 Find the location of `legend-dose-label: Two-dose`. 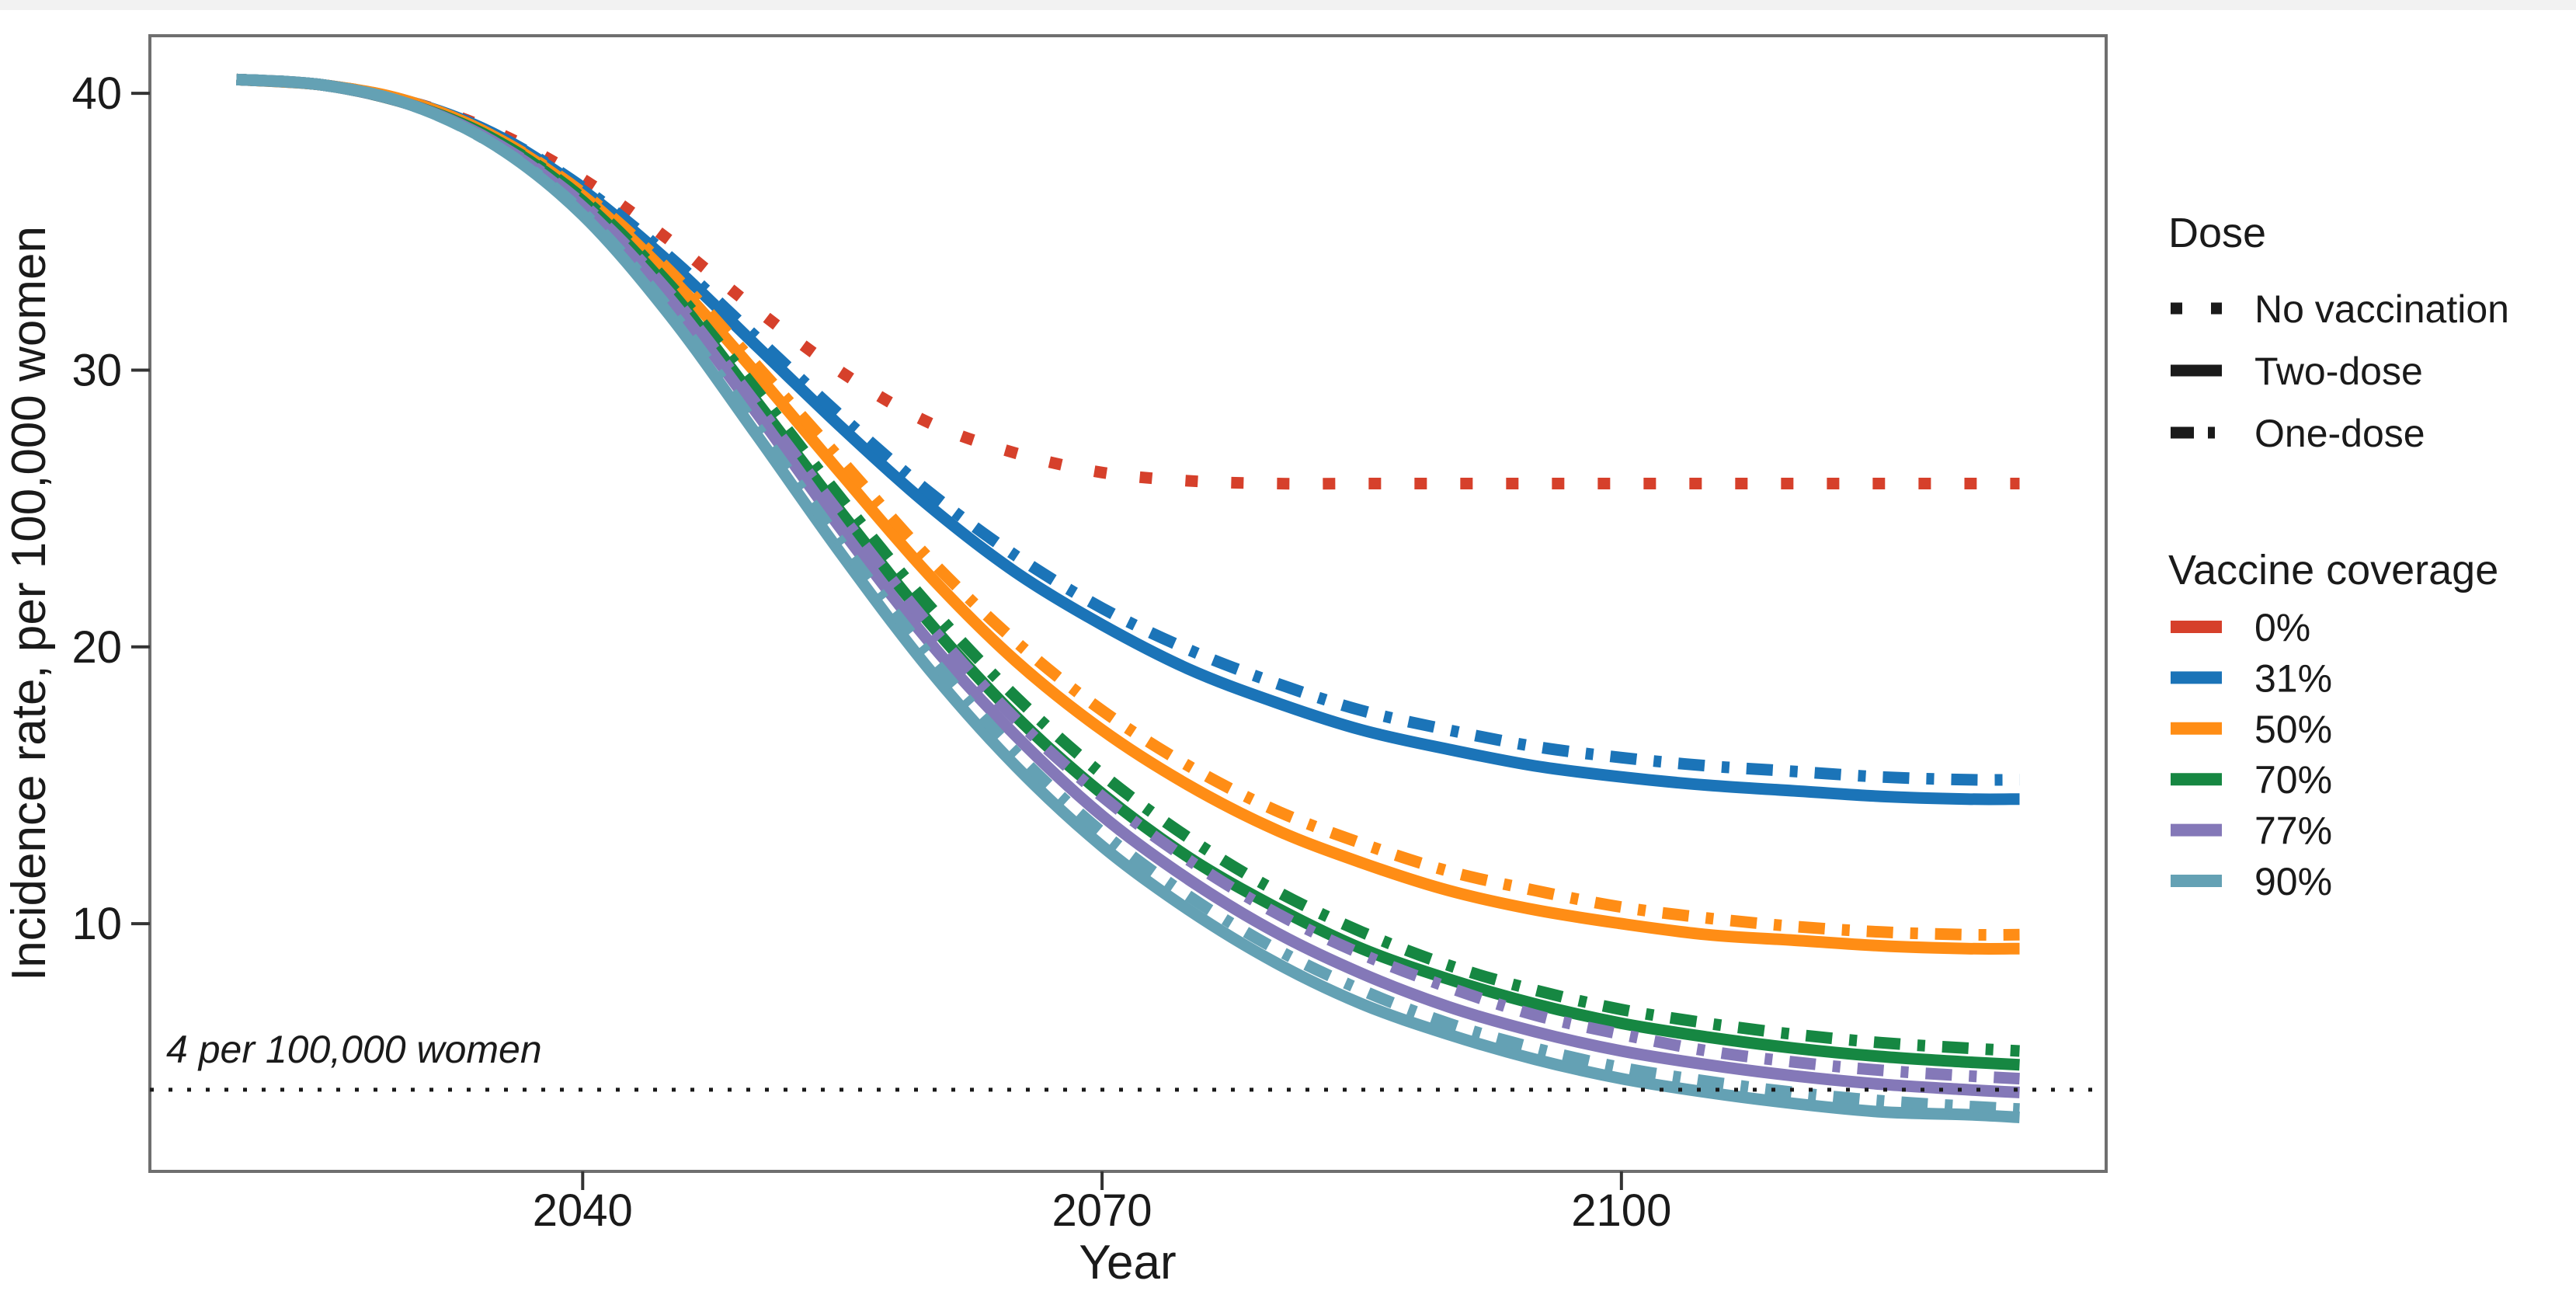

legend-dose-label: Two-dose is located at coordinates (2338, 371).